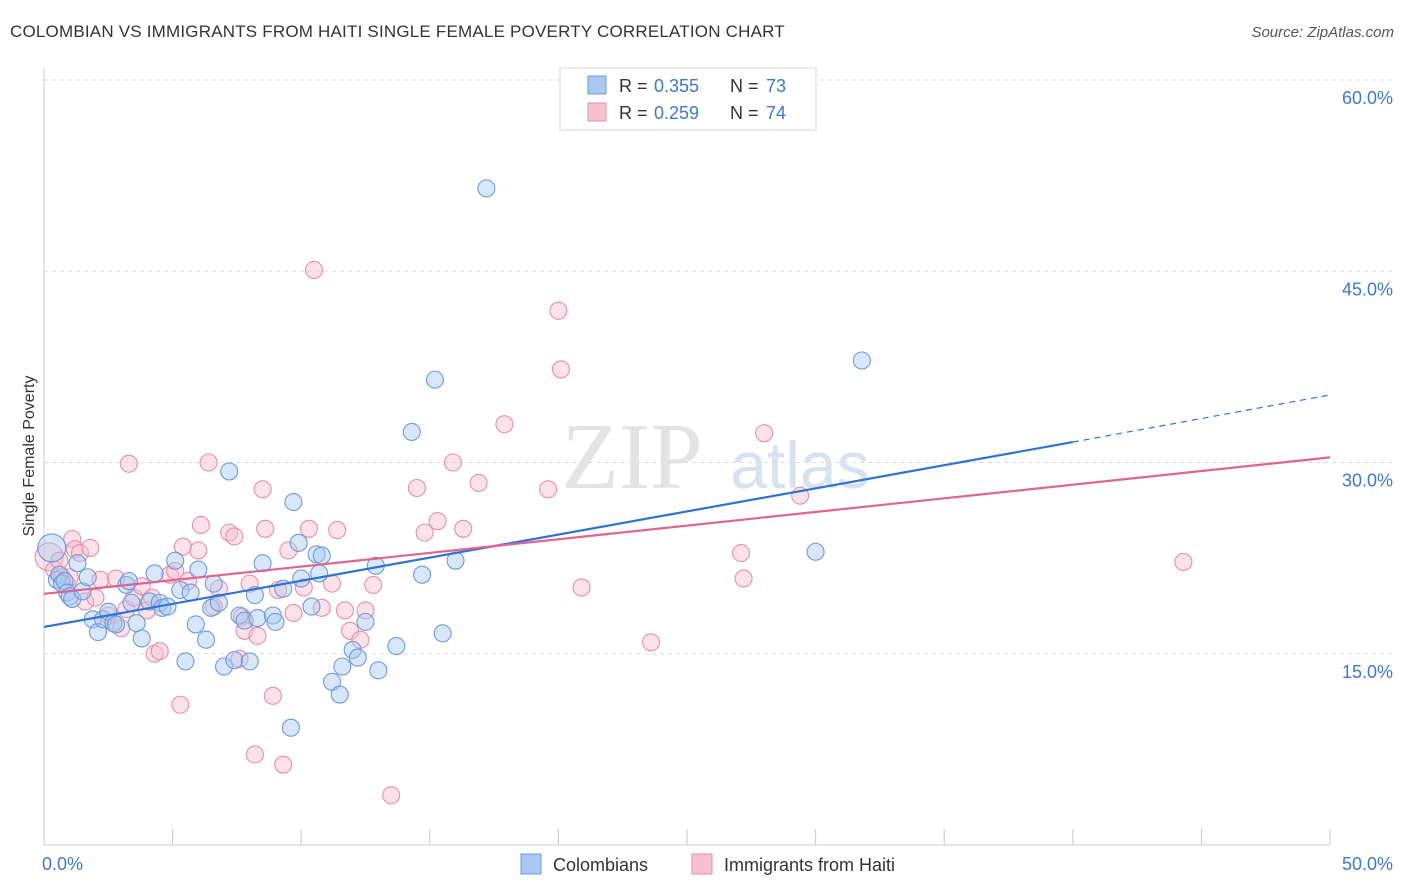  Describe the element at coordinates (809, 865) in the screenshot. I see `bottom-legend-haiti: Immigrants from Haiti` at that location.